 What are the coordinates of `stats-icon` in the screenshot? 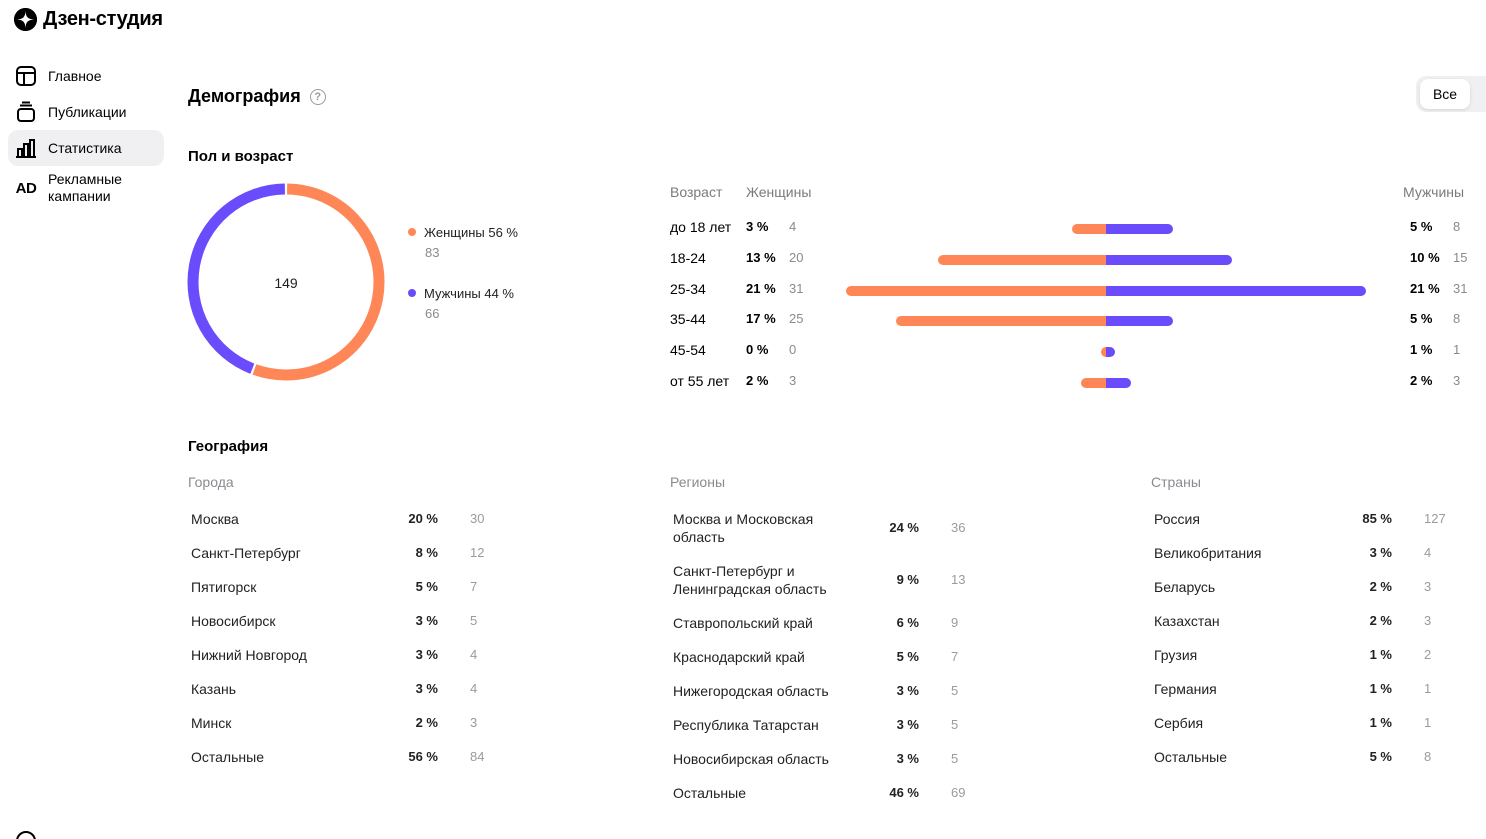 It's located at (26, 148).